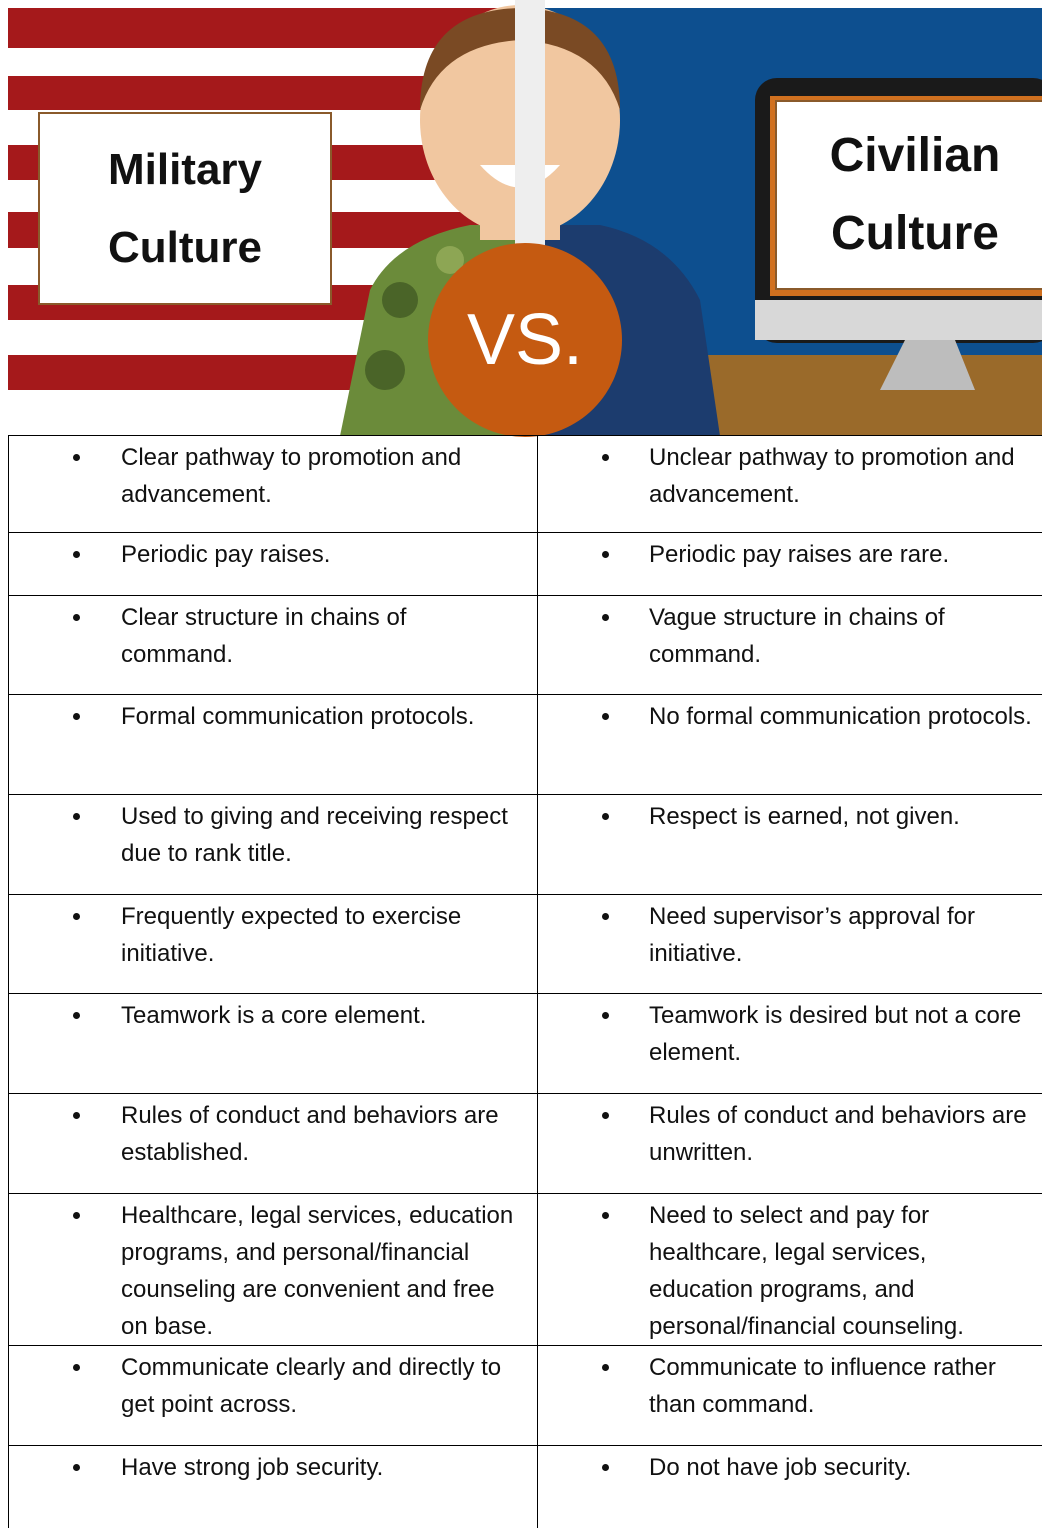 This screenshot has width=1042, height=1528. What do you see at coordinates (789, 1486) in the screenshot?
I see `table-cell: Do not have job security.` at bounding box center [789, 1486].